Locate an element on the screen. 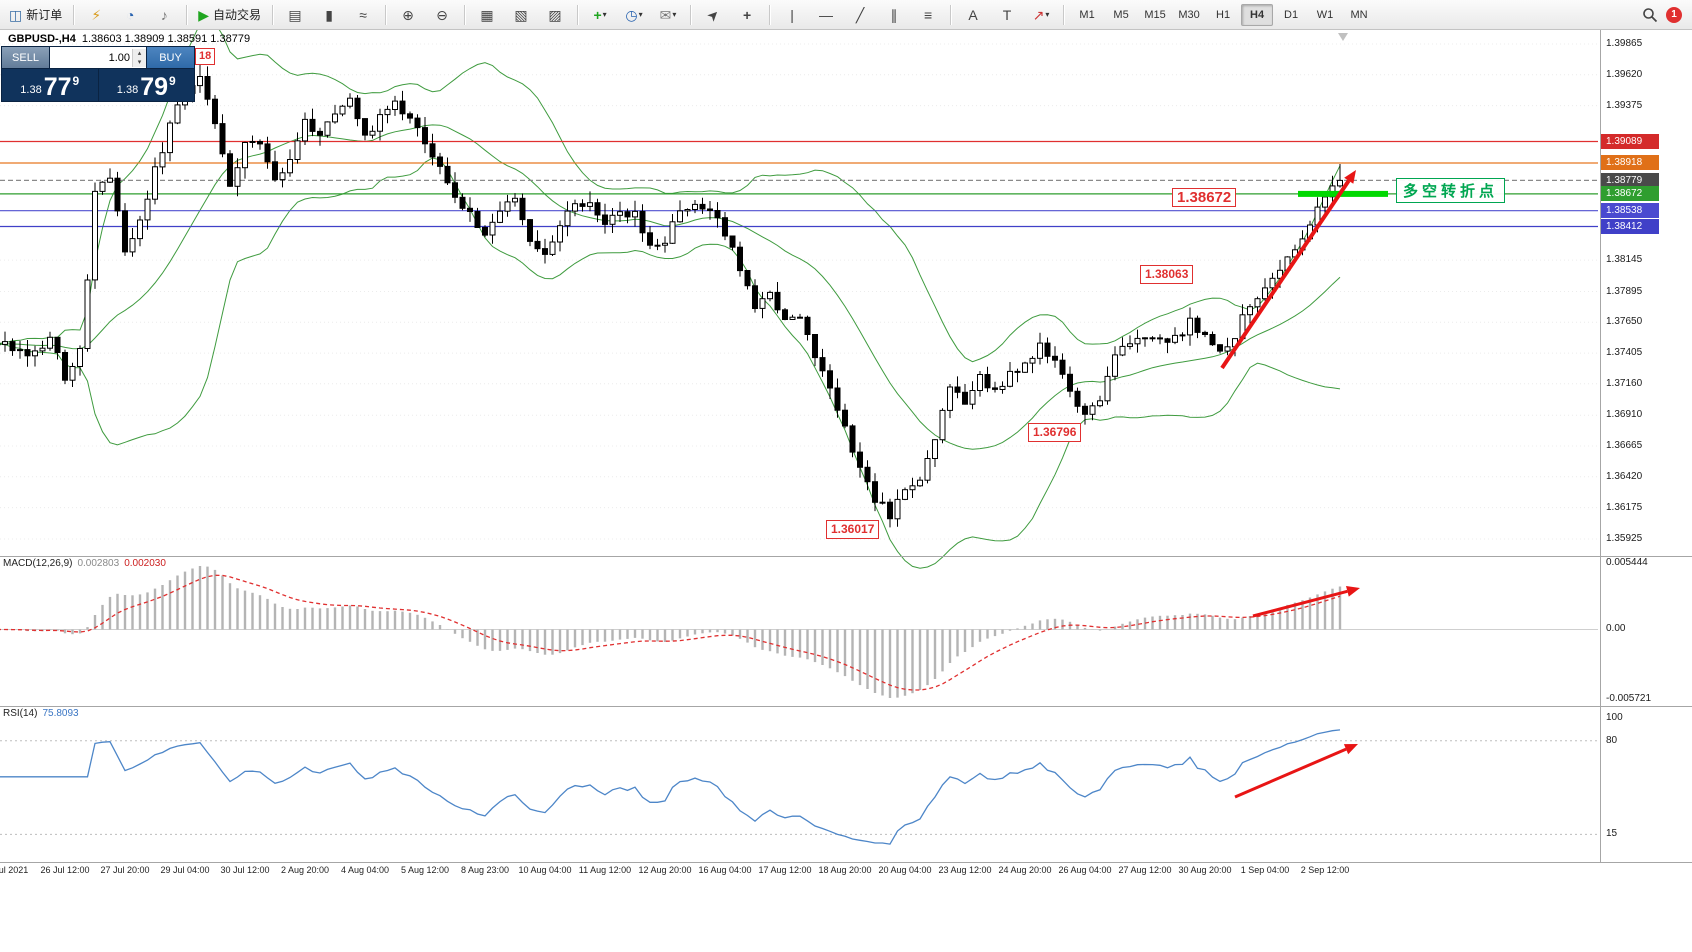 This screenshot has width=1692, height=952. sell-price-big: 77 is located at coordinates (57, 86).